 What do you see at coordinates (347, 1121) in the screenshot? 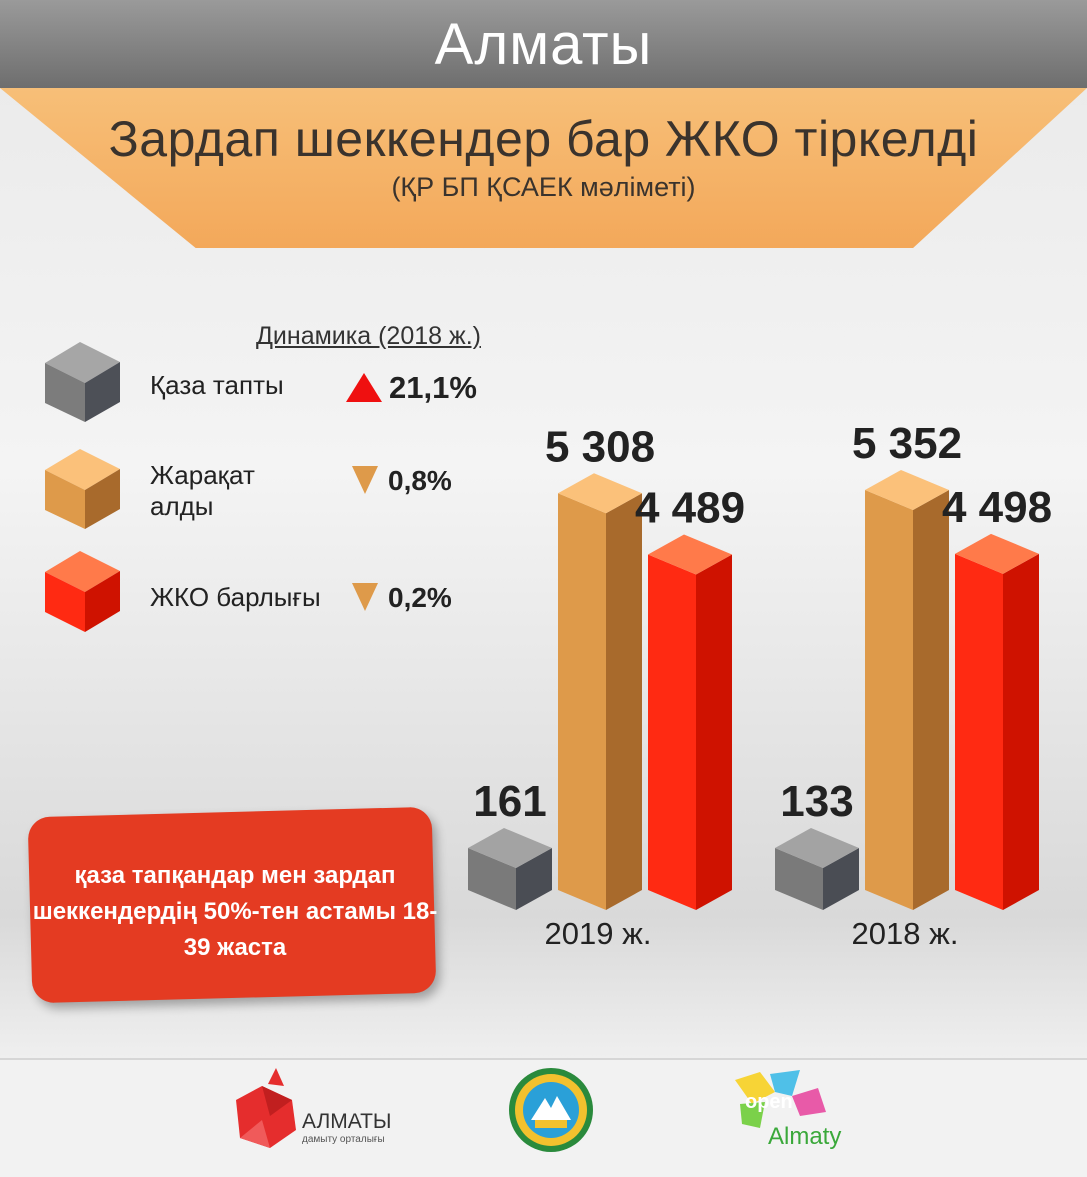
I see `almaty-logo-name: АЛМАТЫ` at bounding box center [347, 1121].